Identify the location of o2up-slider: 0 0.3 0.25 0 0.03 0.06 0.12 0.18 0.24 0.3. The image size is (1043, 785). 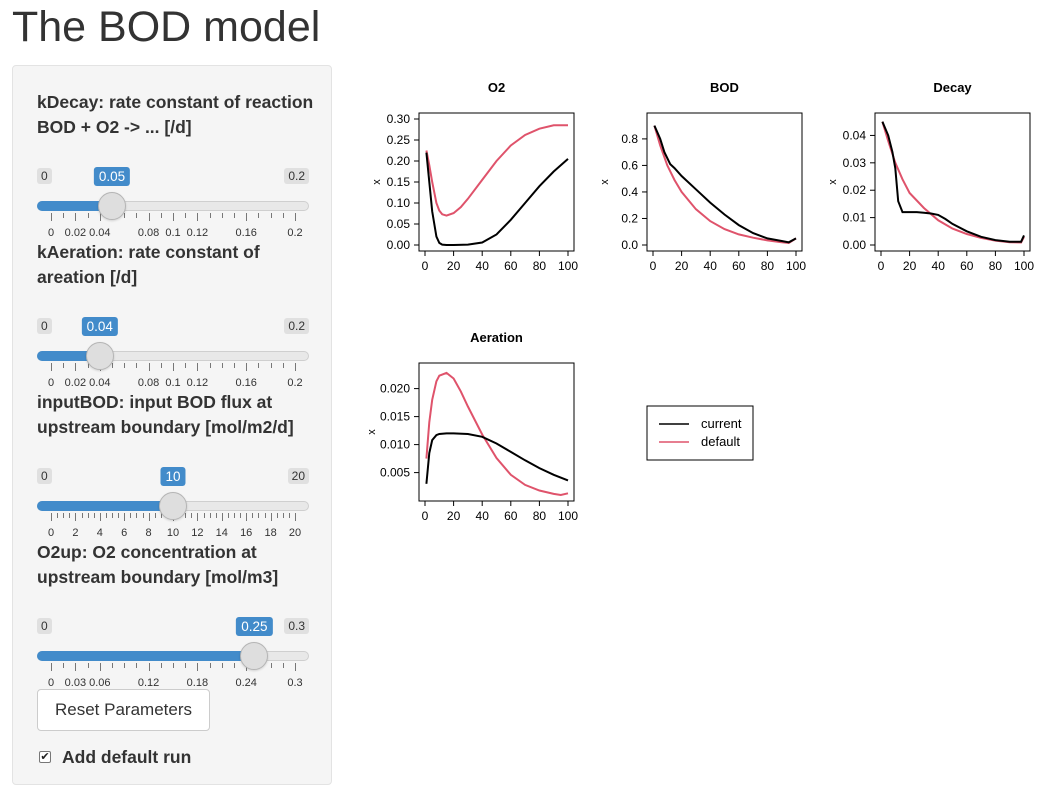
(177, 657).